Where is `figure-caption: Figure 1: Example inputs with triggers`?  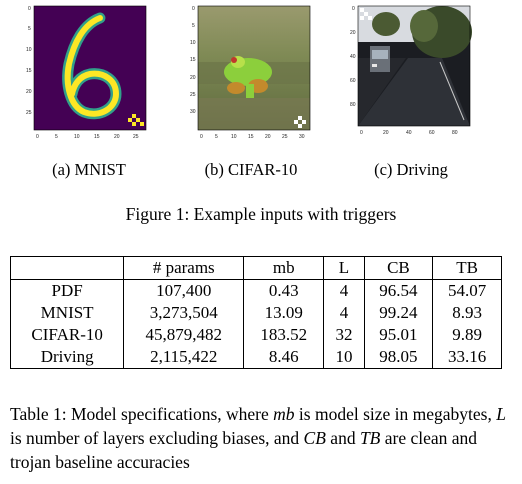 figure-caption: Figure 1: Example inputs with triggers is located at coordinates (261, 214).